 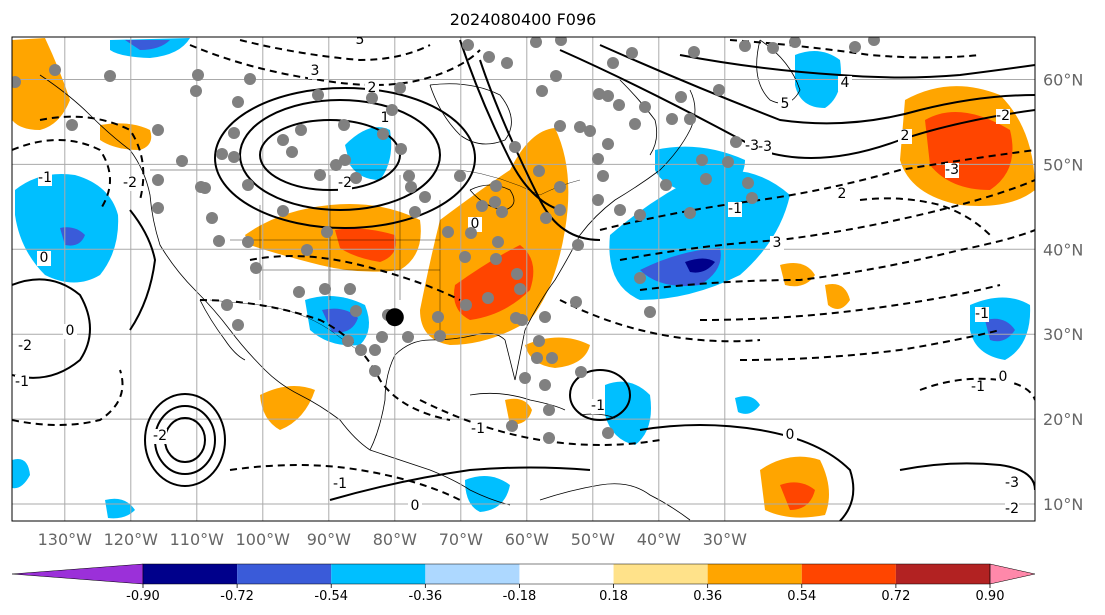 I want to click on shade-neg-atl-small, so click(x=747, y=405).